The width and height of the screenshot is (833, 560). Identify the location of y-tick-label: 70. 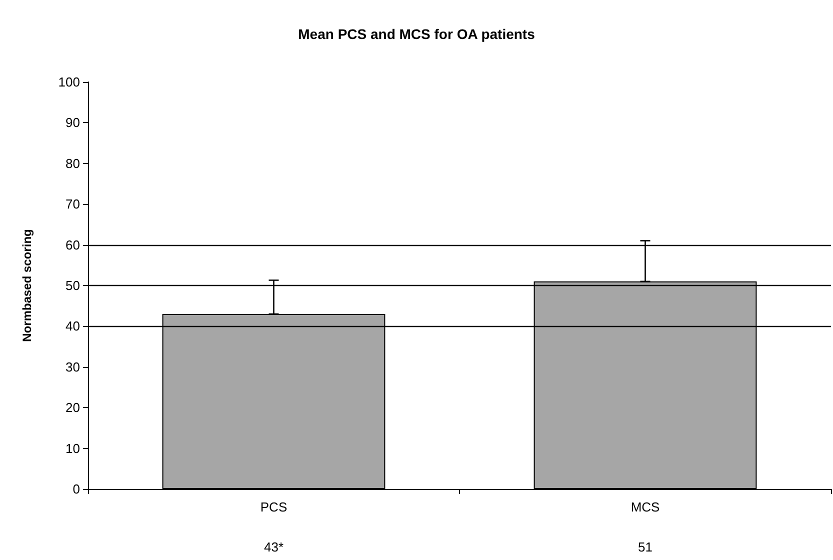
(73, 204).